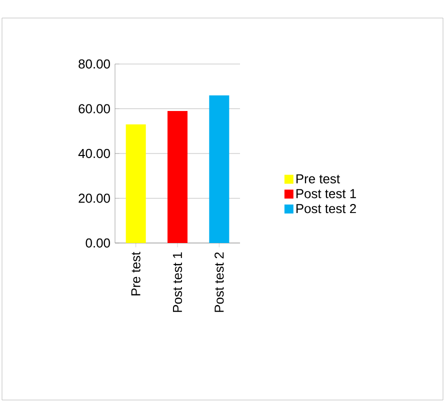 This screenshot has height=403, width=446. I want to click on y-tick-label: 80.00, so click(94, 64).